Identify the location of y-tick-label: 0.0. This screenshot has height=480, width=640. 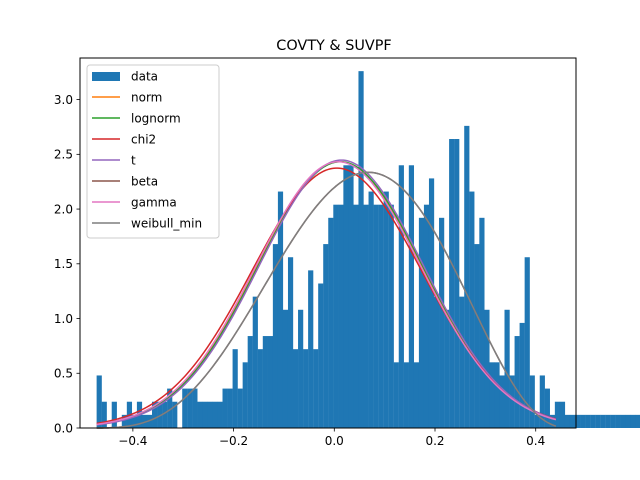
(63, 428).